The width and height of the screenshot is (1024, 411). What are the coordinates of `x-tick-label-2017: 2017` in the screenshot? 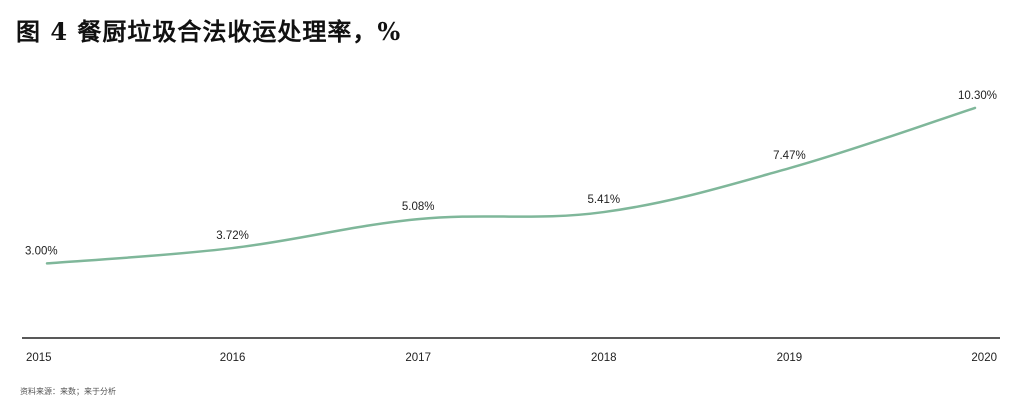 It's located at (418, 358).